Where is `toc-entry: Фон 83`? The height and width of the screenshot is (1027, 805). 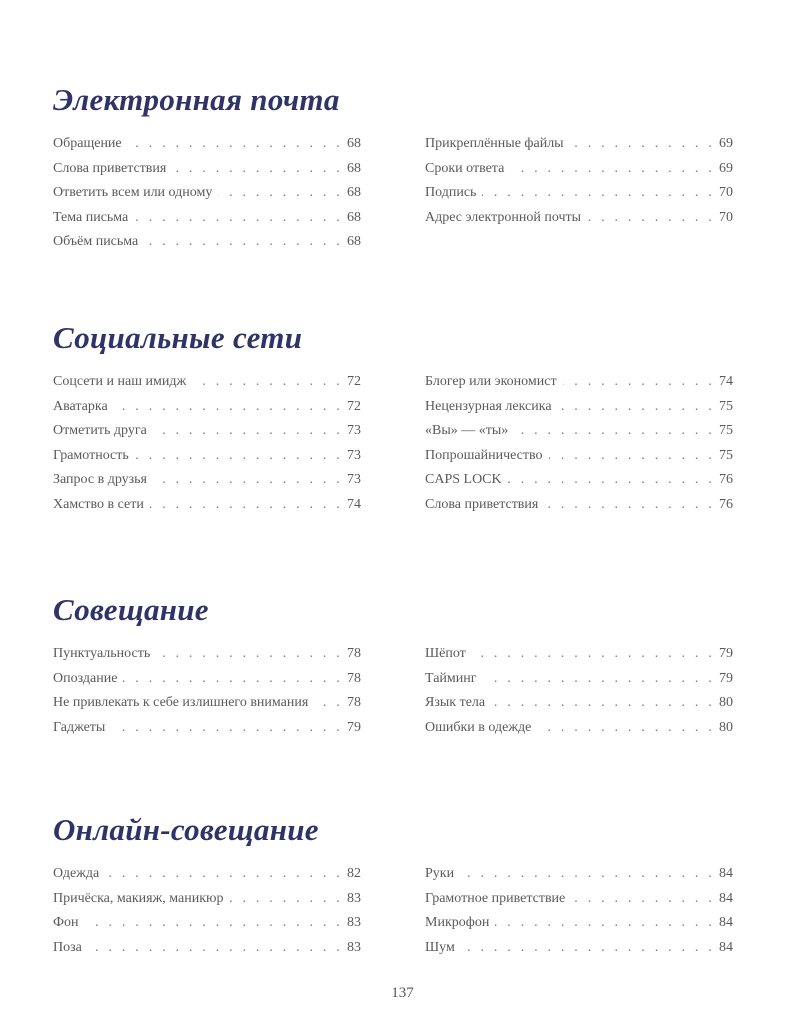 toc-entry: Фон 83 is located at coordinates (207, 923).